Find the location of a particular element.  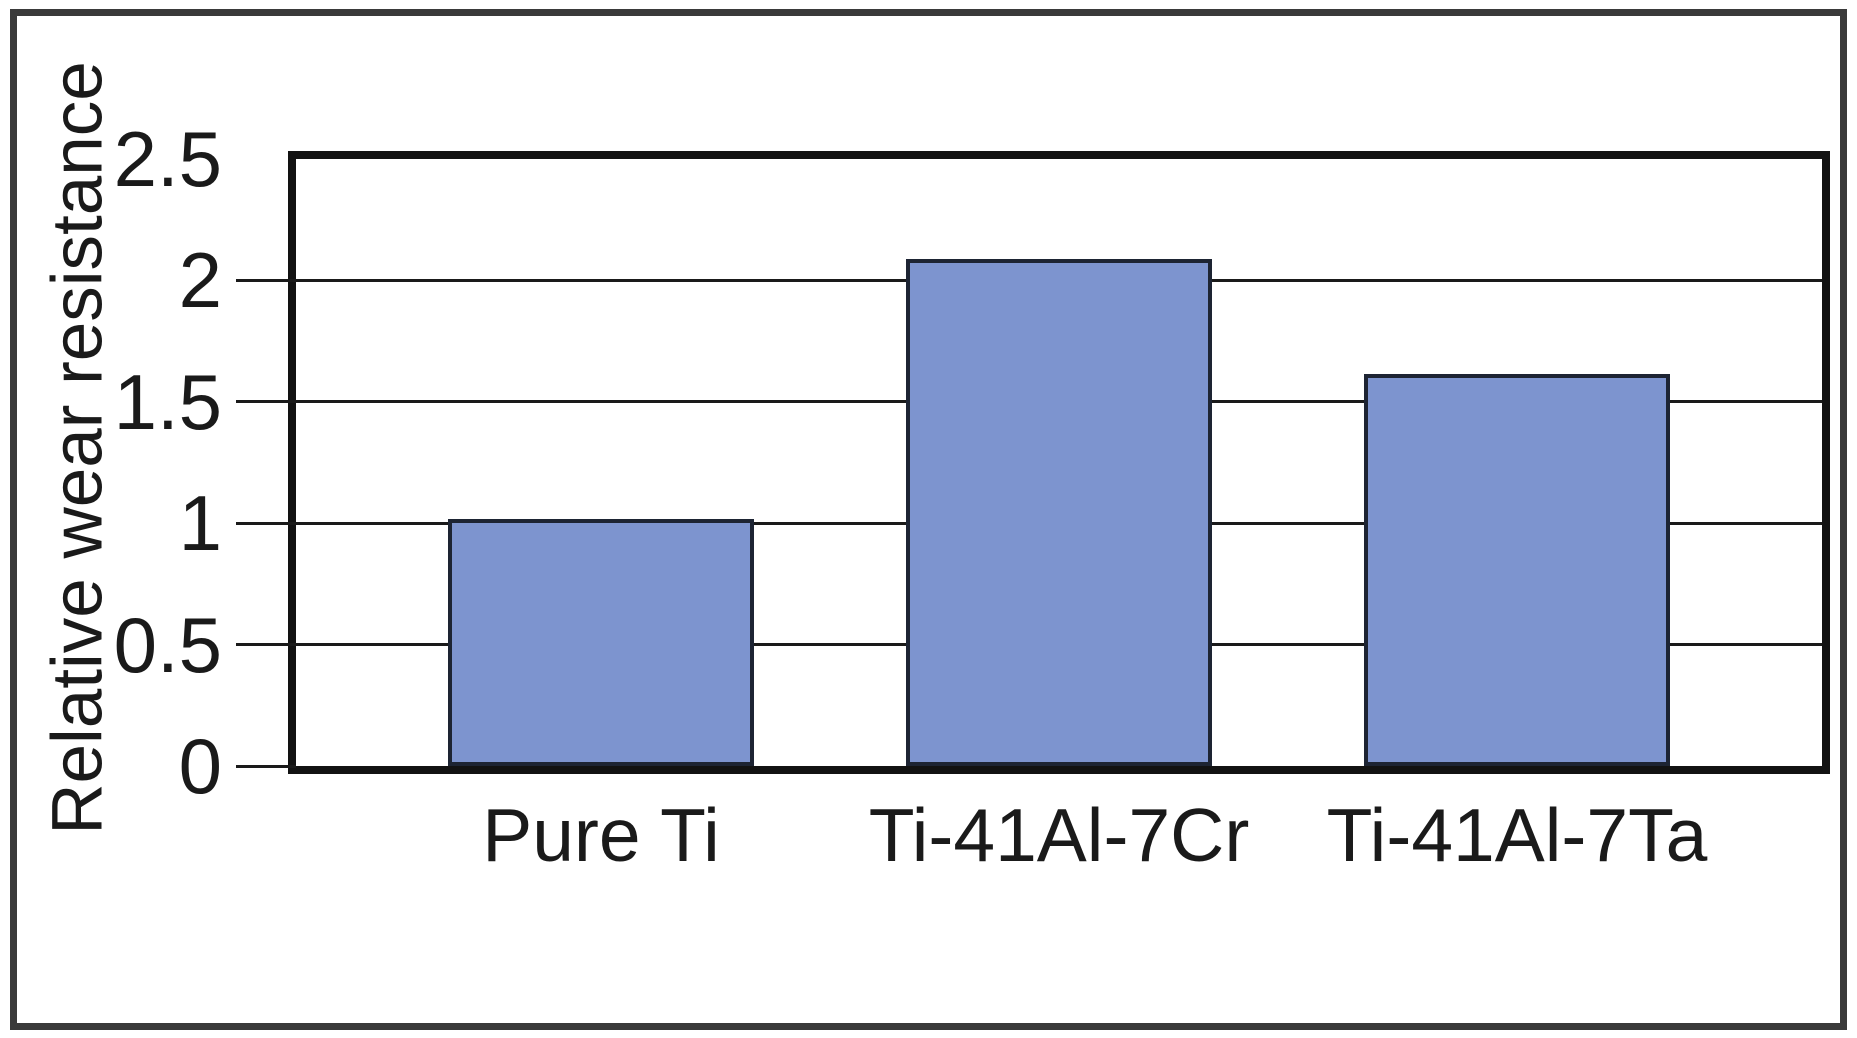

x-category-label: Ti-41Al-7Ta is located at coordinates (1517, 835).